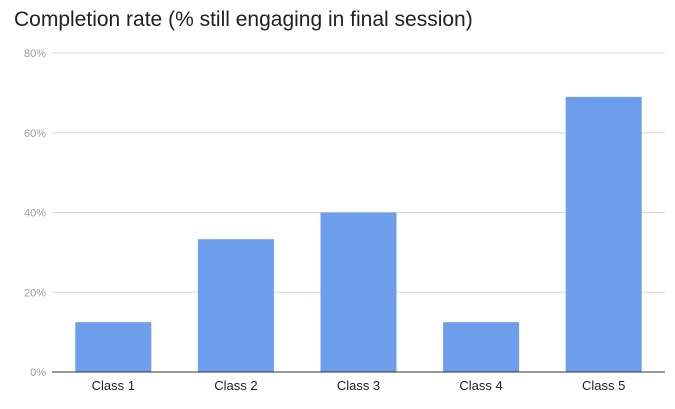  Describe the element at coordinates (113, 385) in the screenshot. I see `x-tick-label: Class 1` at that location.